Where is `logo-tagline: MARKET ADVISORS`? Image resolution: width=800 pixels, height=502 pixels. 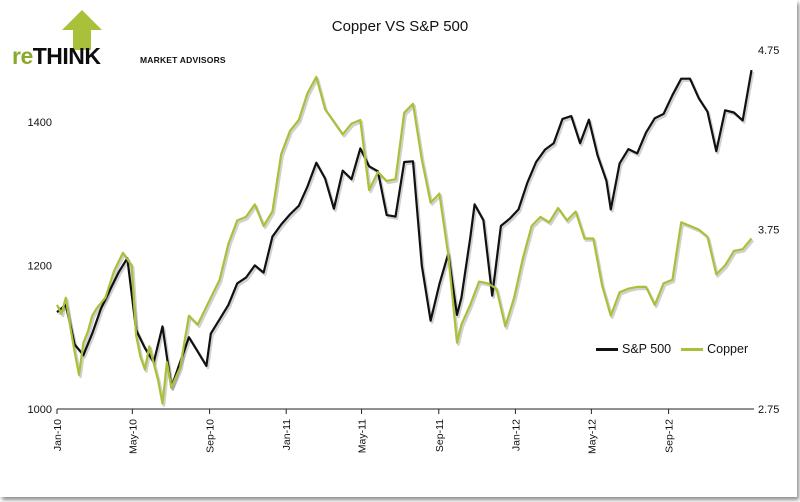
logo-tagline: MARKET ADVISORS is located at coordinates (183, 60).